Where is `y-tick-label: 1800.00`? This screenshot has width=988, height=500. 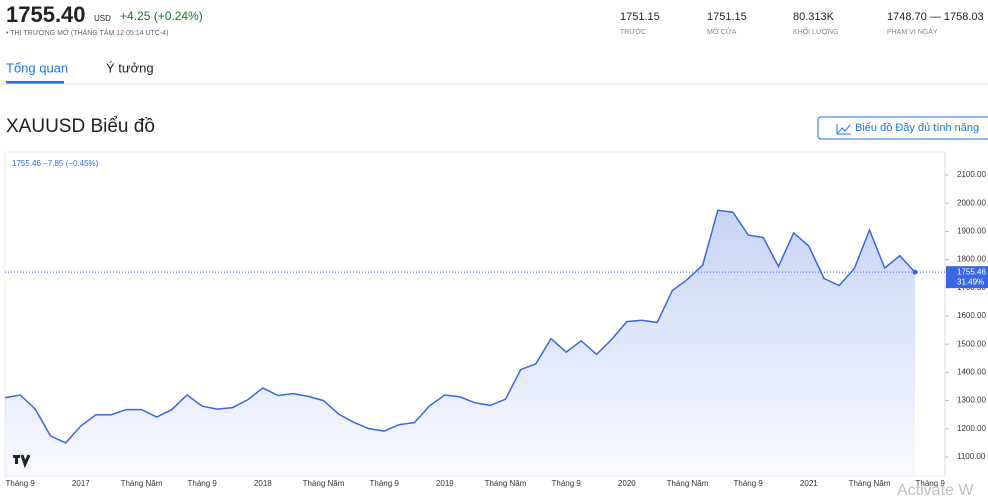
y-tick-label: 1800.00 is located at coordinates (971, 259).